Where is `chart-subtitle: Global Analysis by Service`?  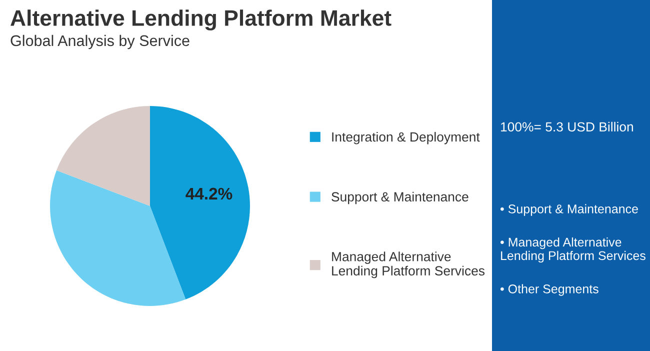 chart-subtitle: Global Analysis by Service is located at coordinates (100, 42).